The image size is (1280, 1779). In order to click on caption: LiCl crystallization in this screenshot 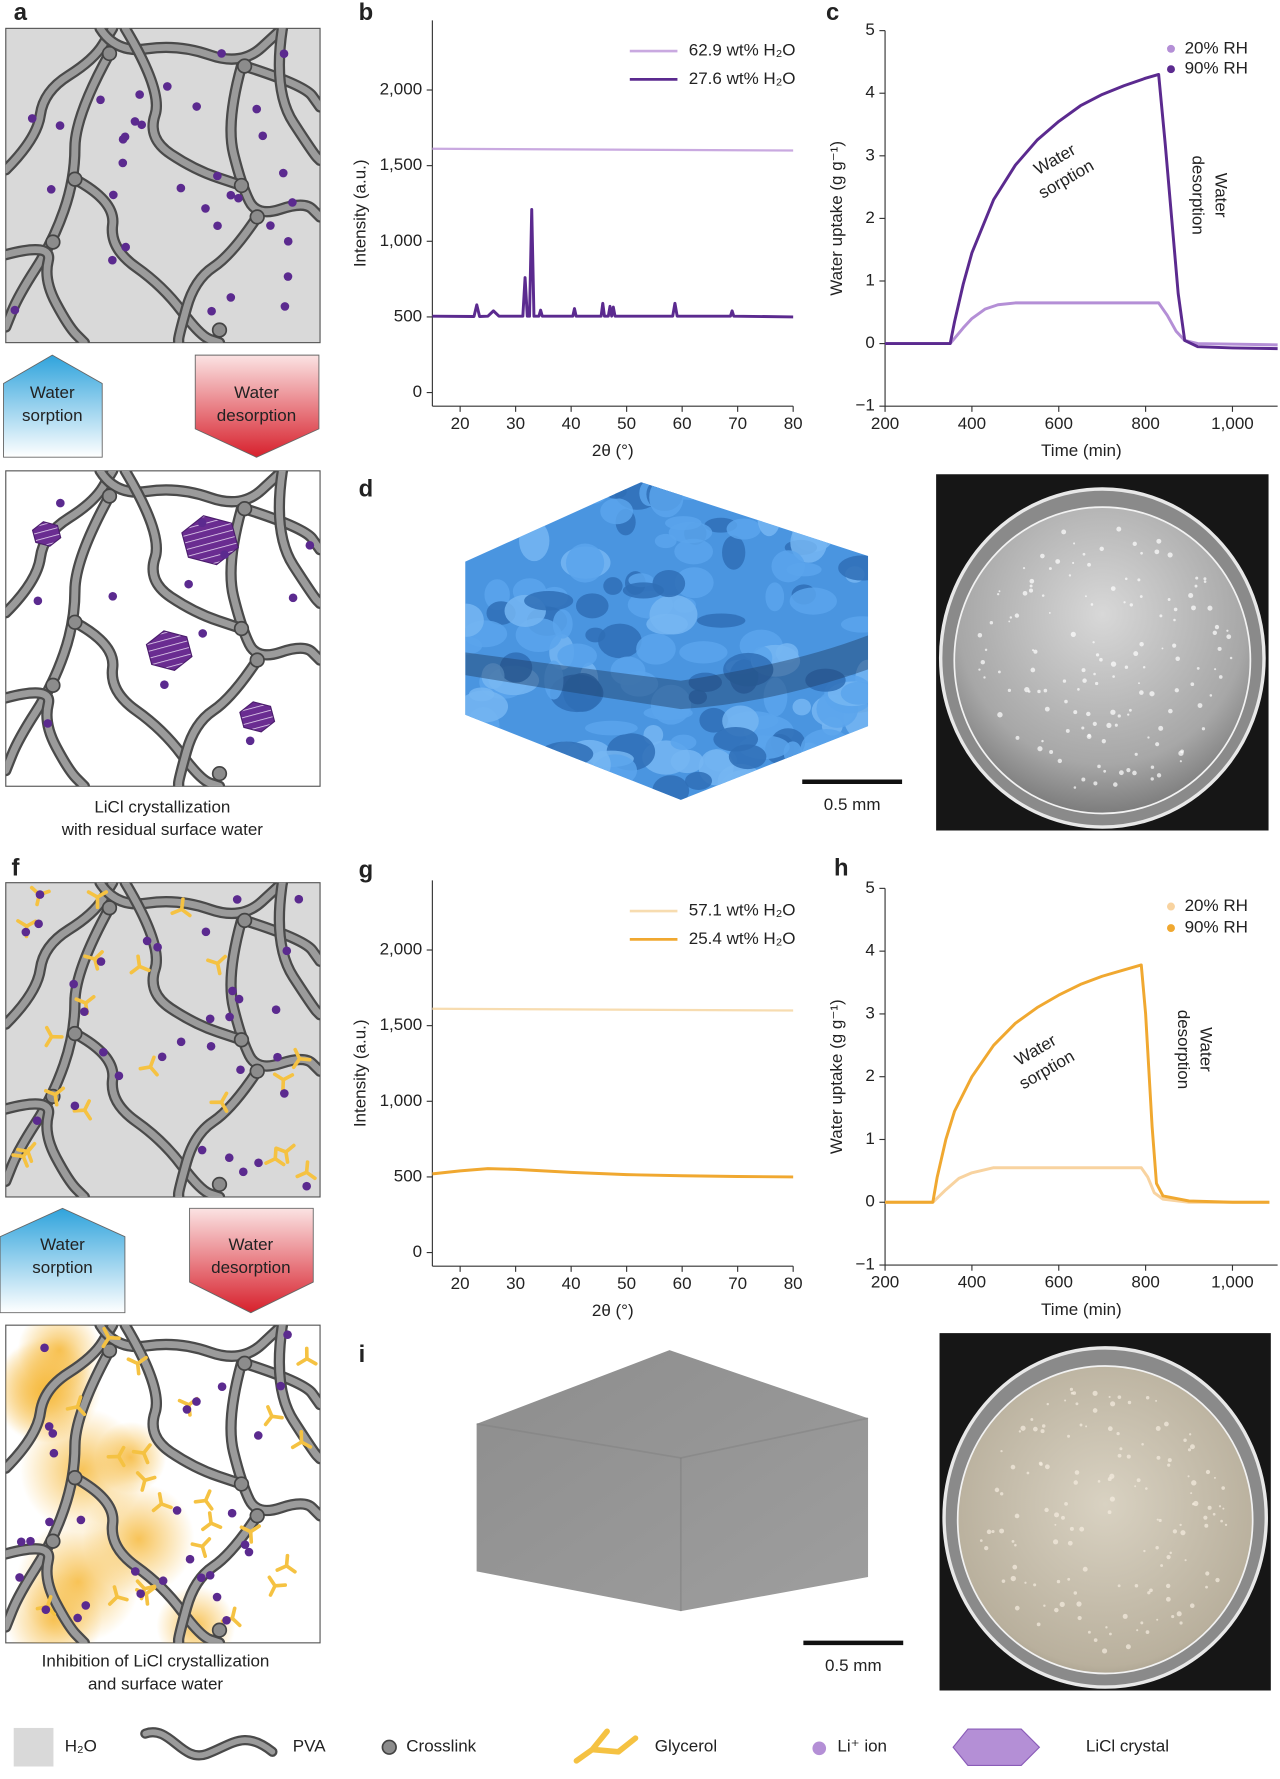, I will do `click(162, 806)`.